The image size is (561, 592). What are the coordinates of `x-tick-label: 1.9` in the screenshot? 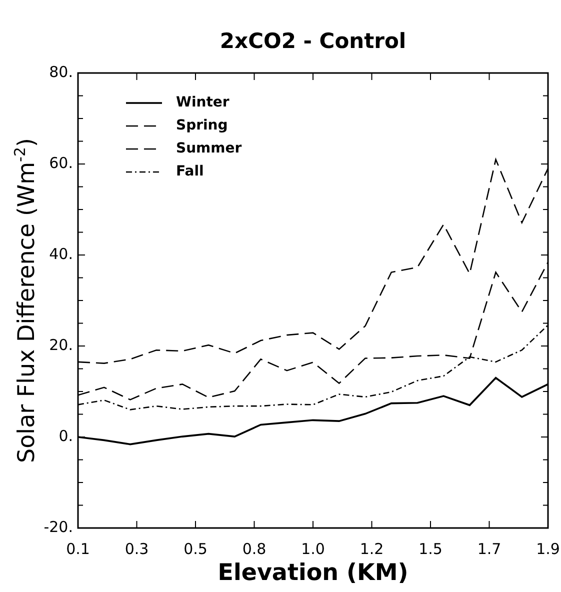 It's located at (548, 549).